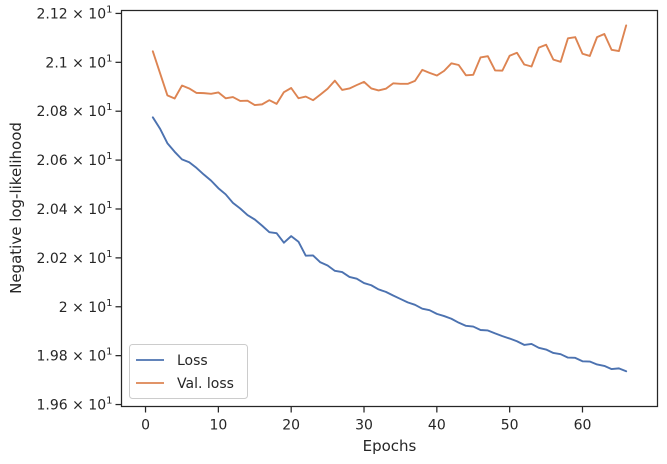 The image size is (667, 464). What do you see at coordinates (75, 258) in the screenshot?
I see `y-tick-label: 2.02 × 10¹` at bounding box center [75, 258].